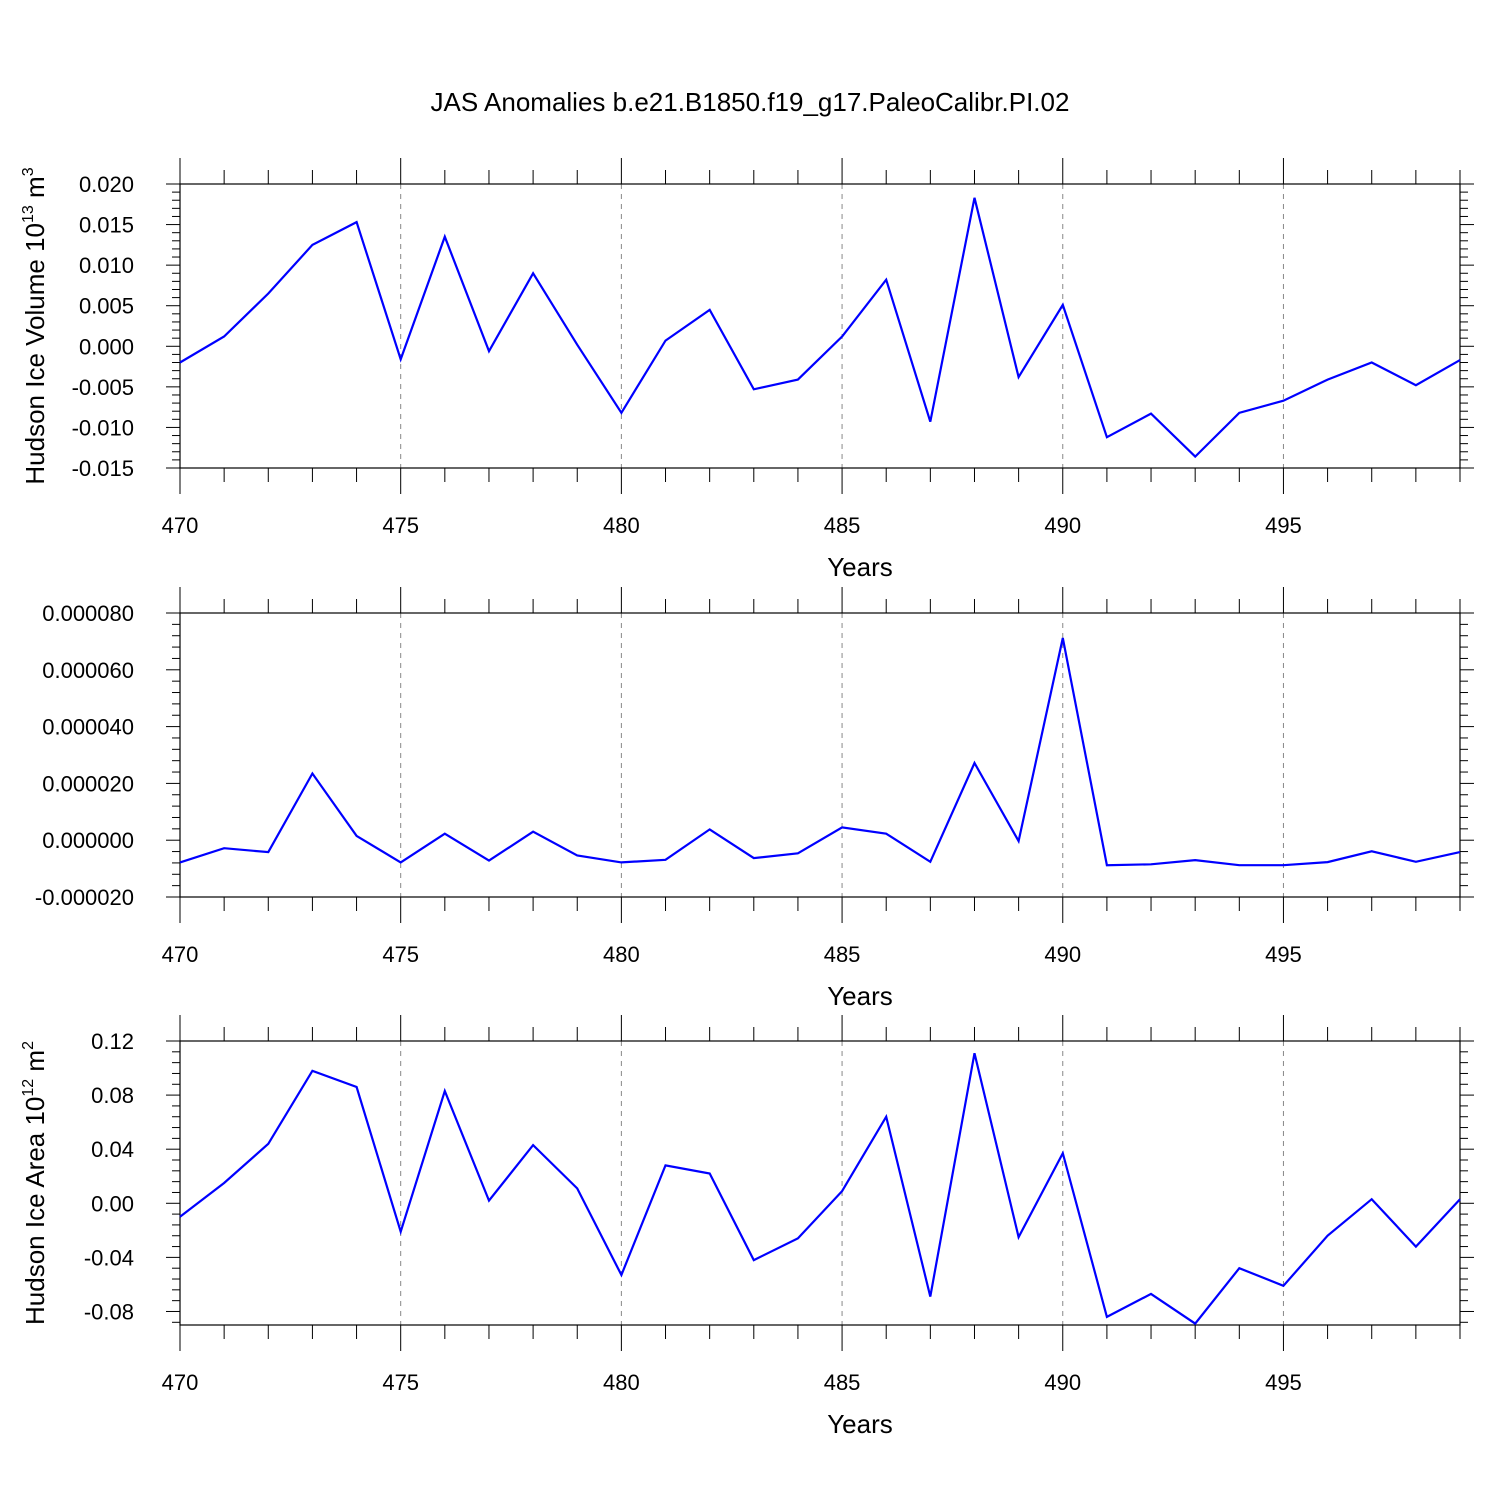 This screenshot has height=1500, width=1500. I want to click on y-axis-label: Hudson Ice Volume 1013 m3, so click(35, 325).